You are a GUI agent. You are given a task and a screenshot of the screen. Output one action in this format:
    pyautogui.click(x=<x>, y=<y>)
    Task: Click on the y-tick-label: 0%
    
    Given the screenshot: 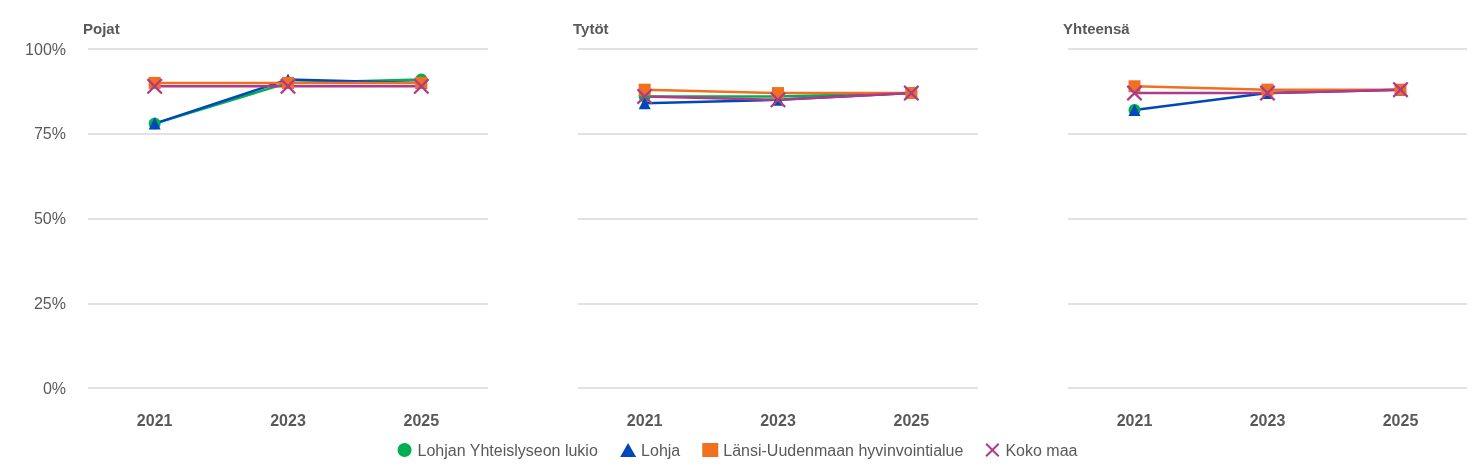 What is the action you would take?
    pyautogui.click(x=54, y=388)
    